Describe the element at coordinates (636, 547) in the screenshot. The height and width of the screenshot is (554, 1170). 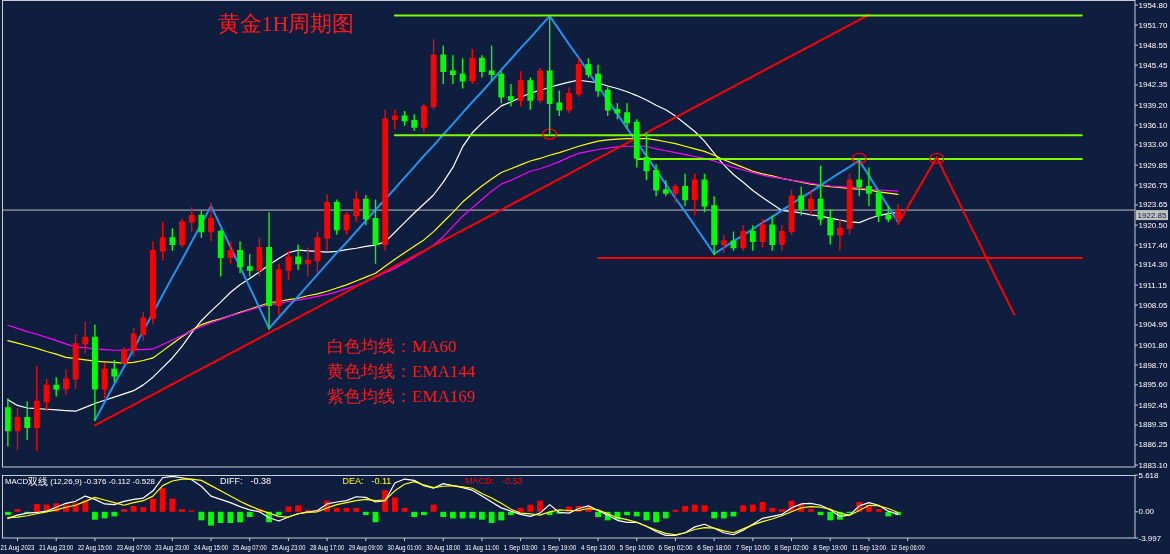
I see `x-tick-label: 5 Sep 10:00` at that location.